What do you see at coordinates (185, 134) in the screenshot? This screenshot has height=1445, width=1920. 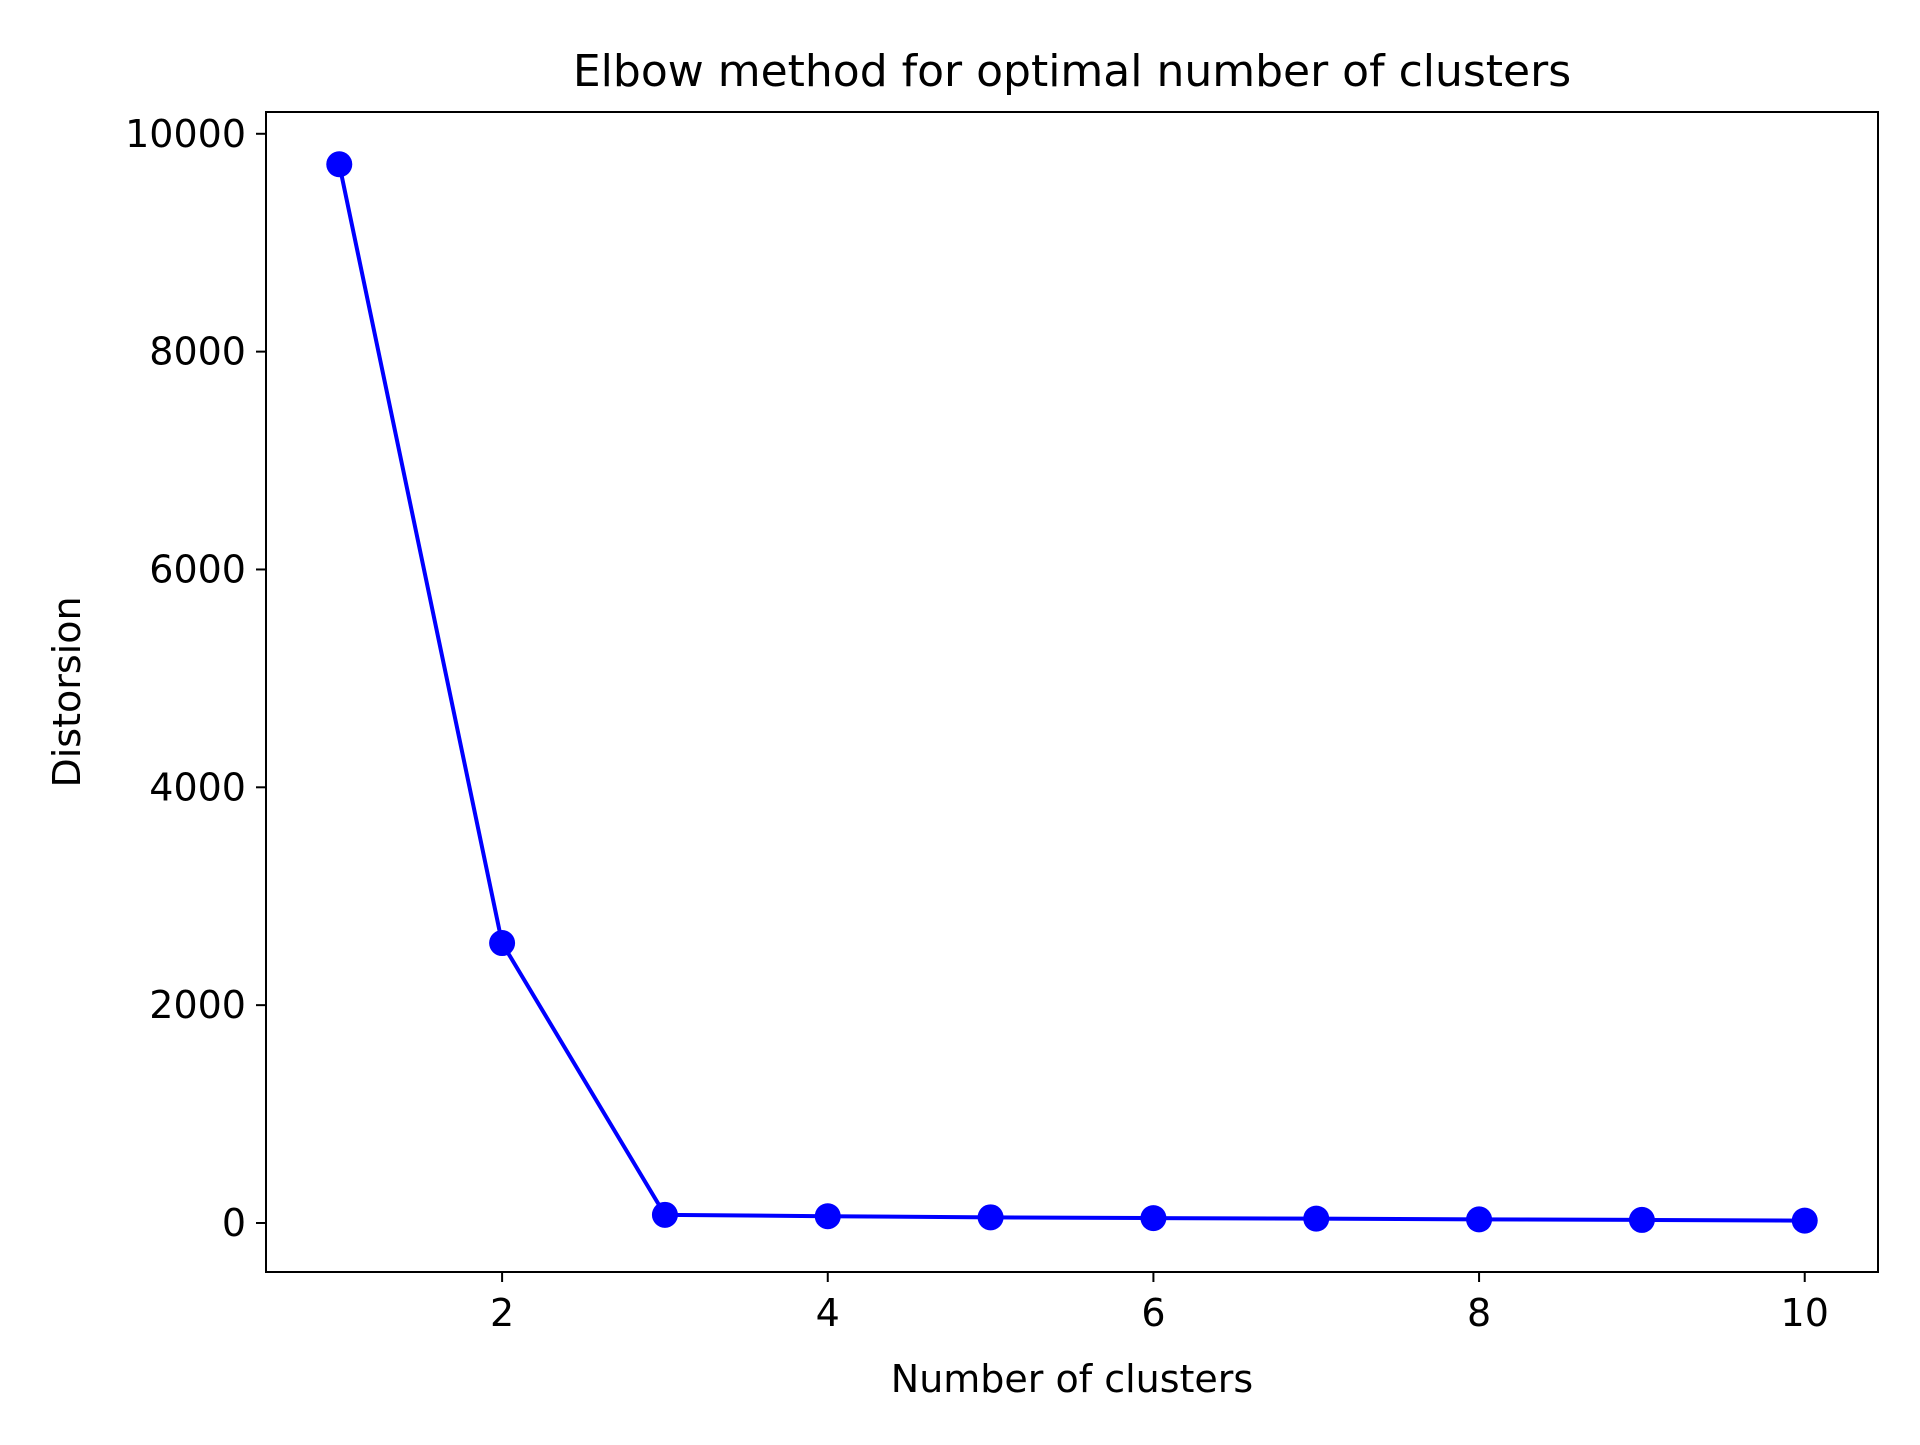 I see `y-tick-label: 10000` at bounding box center [185, 134].